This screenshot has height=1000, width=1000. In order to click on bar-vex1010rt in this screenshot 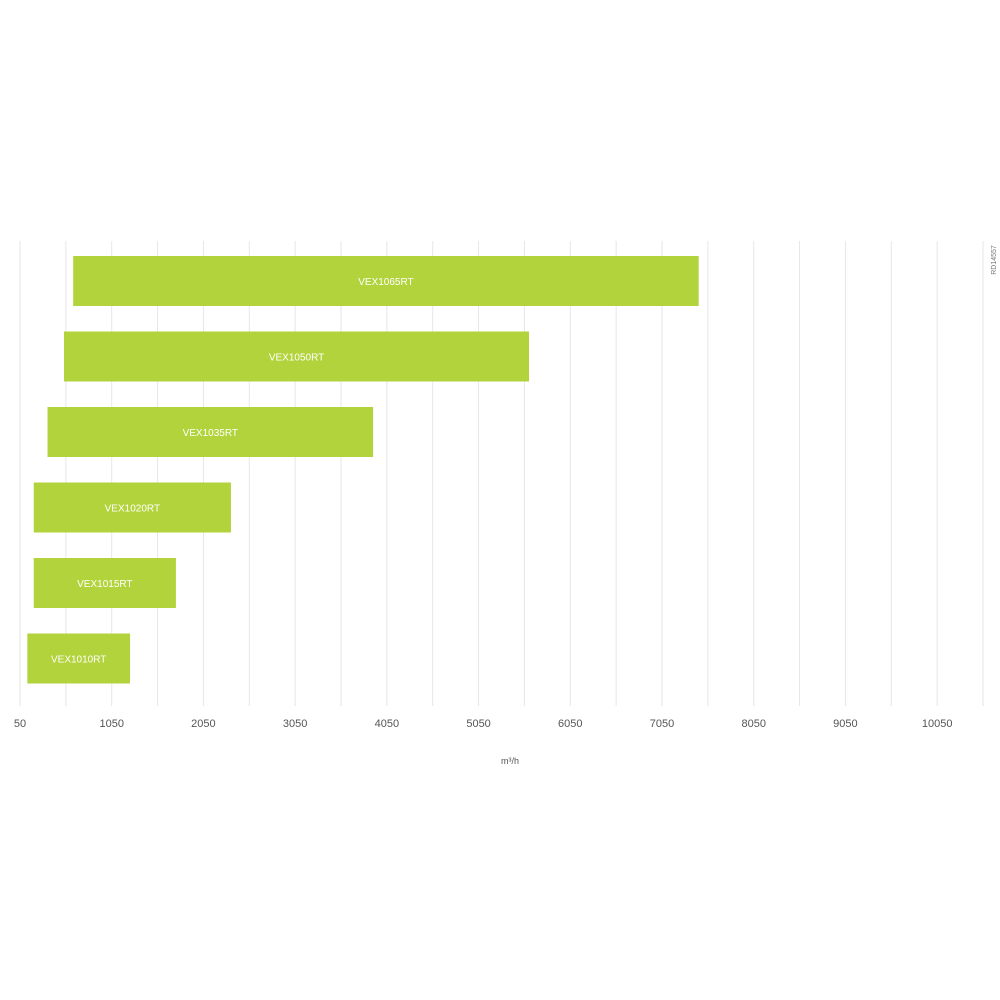, I will do `click(79, 658)`.